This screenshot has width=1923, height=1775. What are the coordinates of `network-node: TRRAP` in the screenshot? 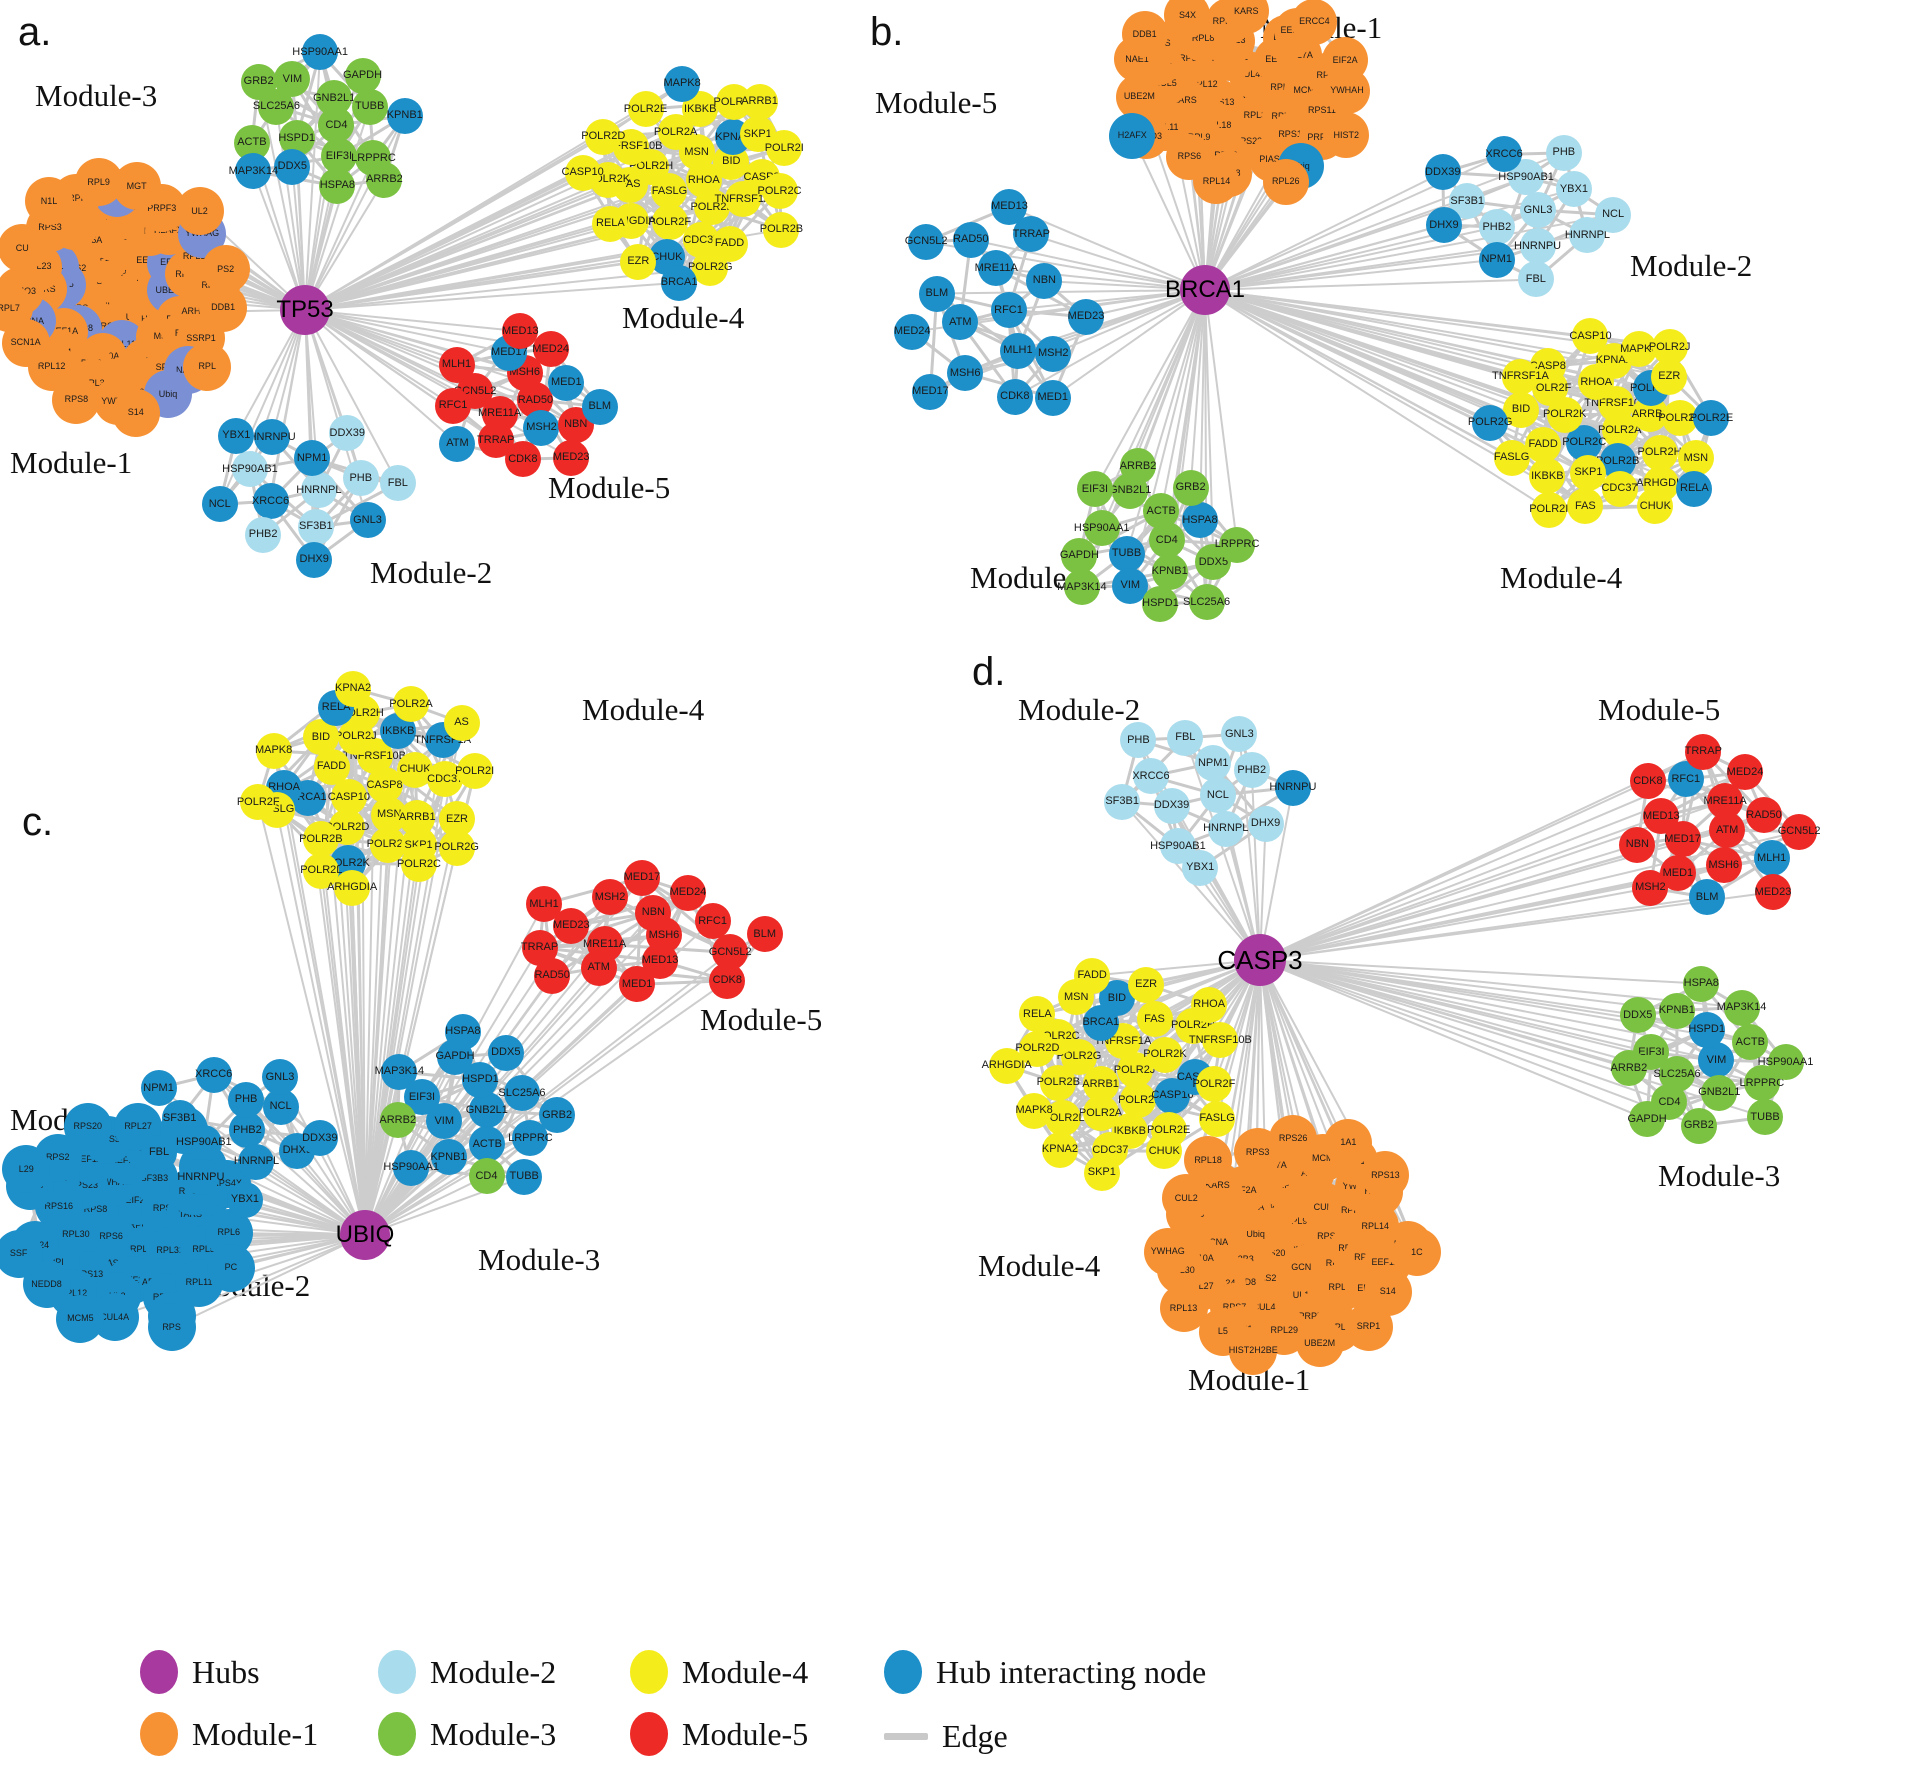 It's located at (1703, 751).